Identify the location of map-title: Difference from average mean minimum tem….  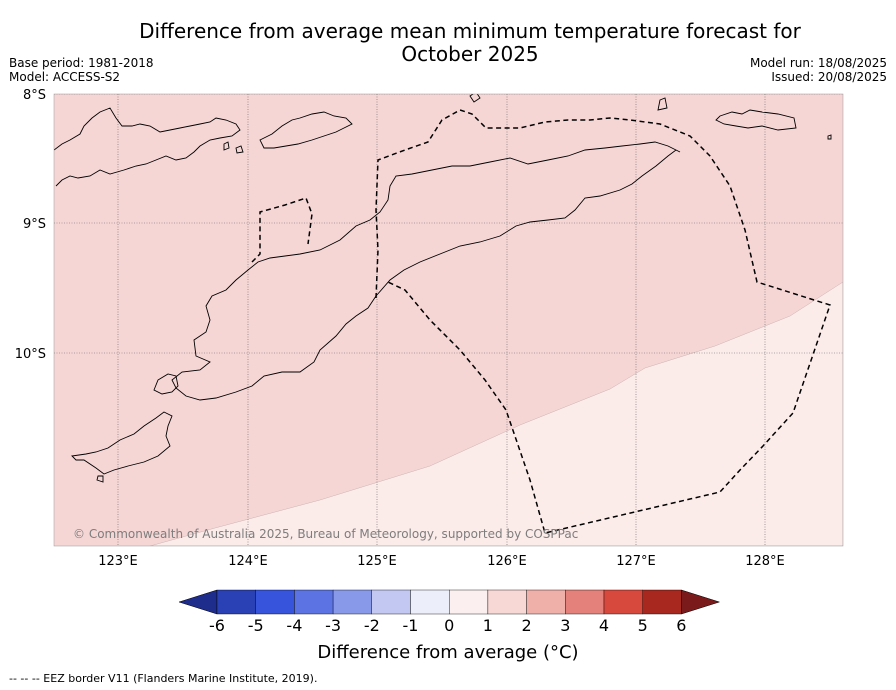
(470, 42).